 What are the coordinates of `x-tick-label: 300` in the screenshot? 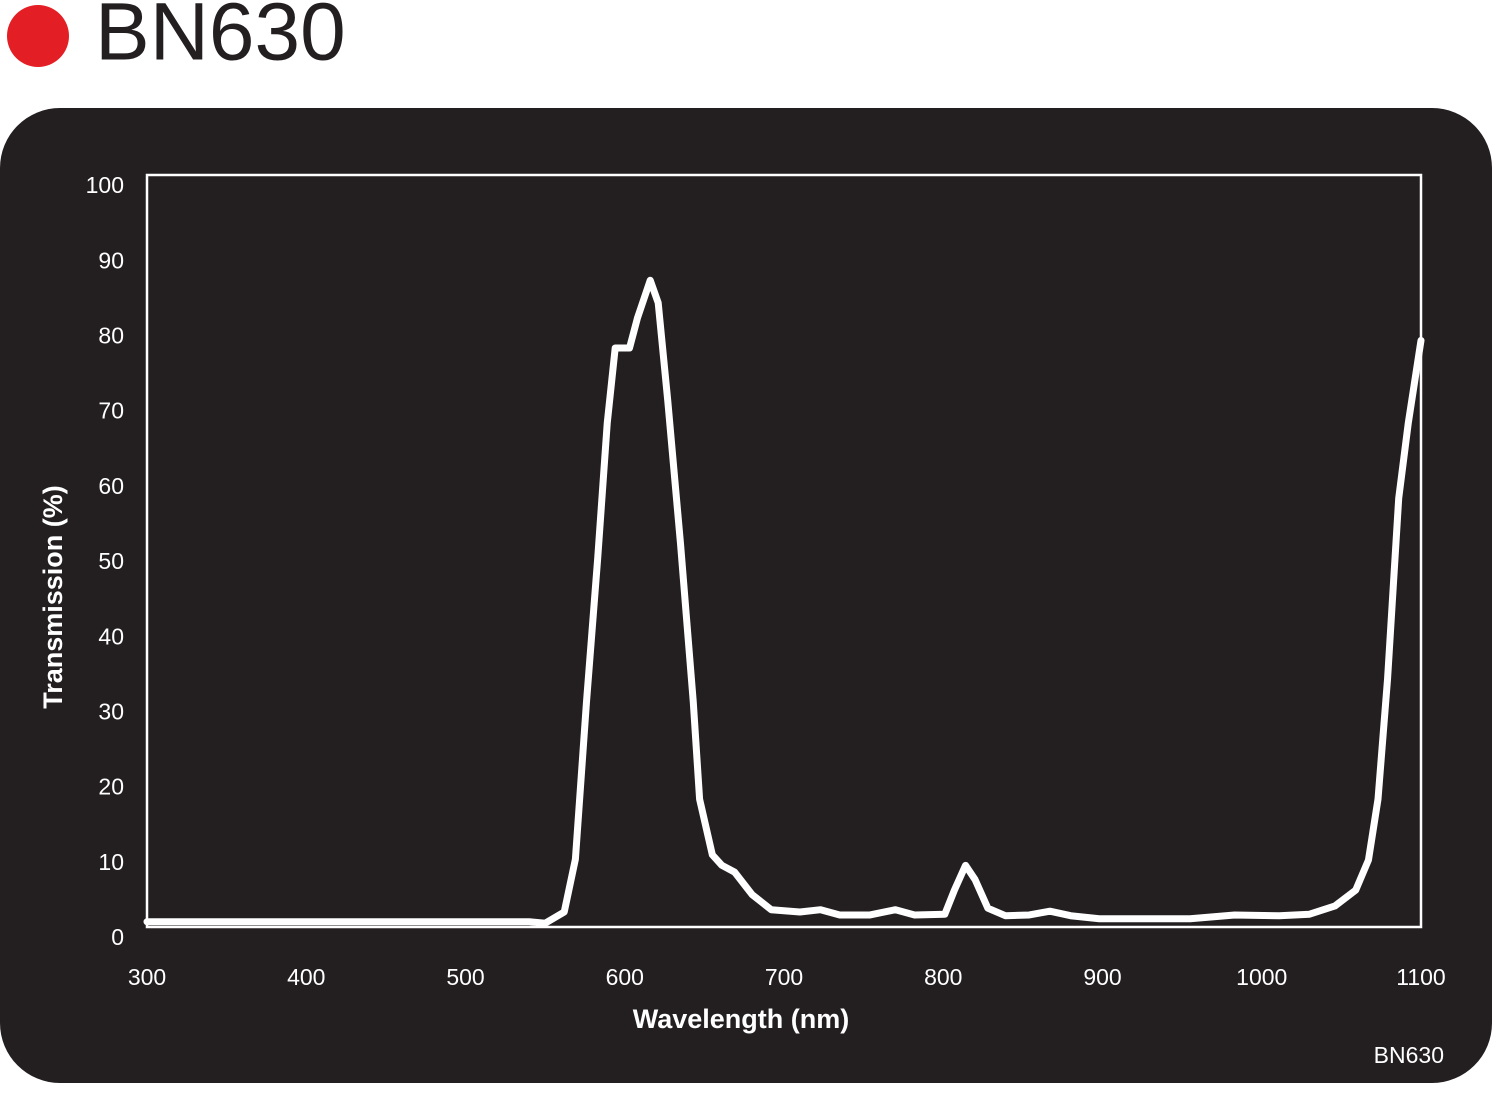 It's located at (147, 977).